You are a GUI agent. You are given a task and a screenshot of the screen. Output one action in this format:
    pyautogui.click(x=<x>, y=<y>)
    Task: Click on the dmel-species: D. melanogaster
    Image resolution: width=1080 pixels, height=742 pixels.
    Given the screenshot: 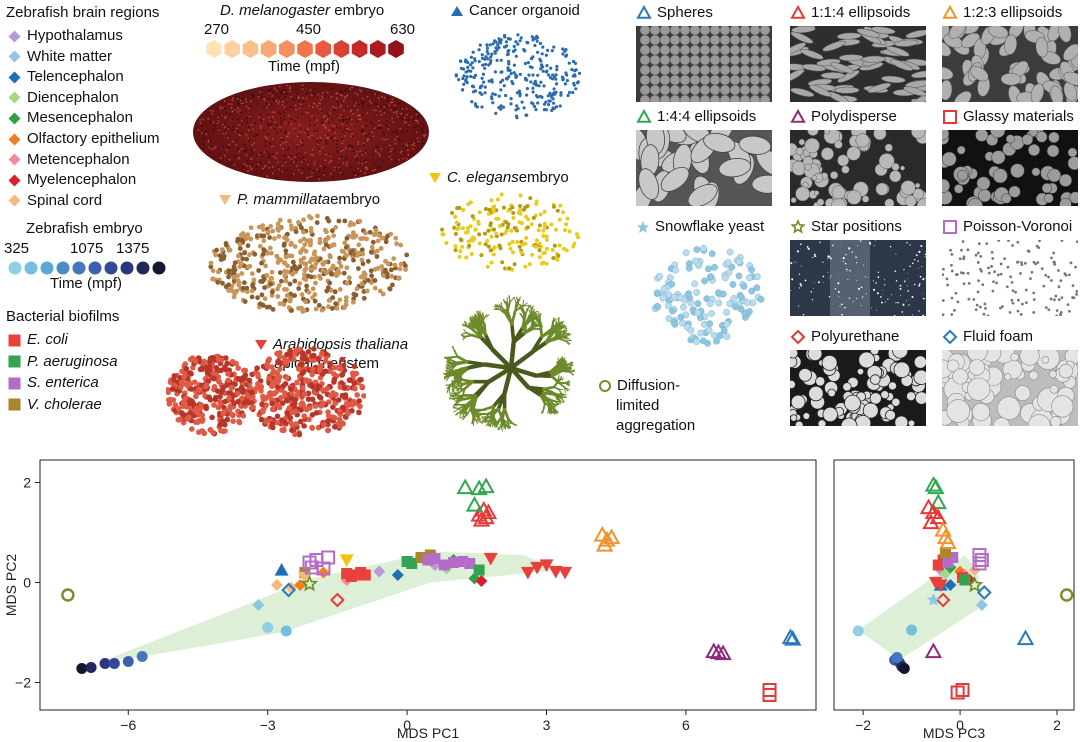 What is the action you would take?
    pyautogui.click(x=275, y=10)
    